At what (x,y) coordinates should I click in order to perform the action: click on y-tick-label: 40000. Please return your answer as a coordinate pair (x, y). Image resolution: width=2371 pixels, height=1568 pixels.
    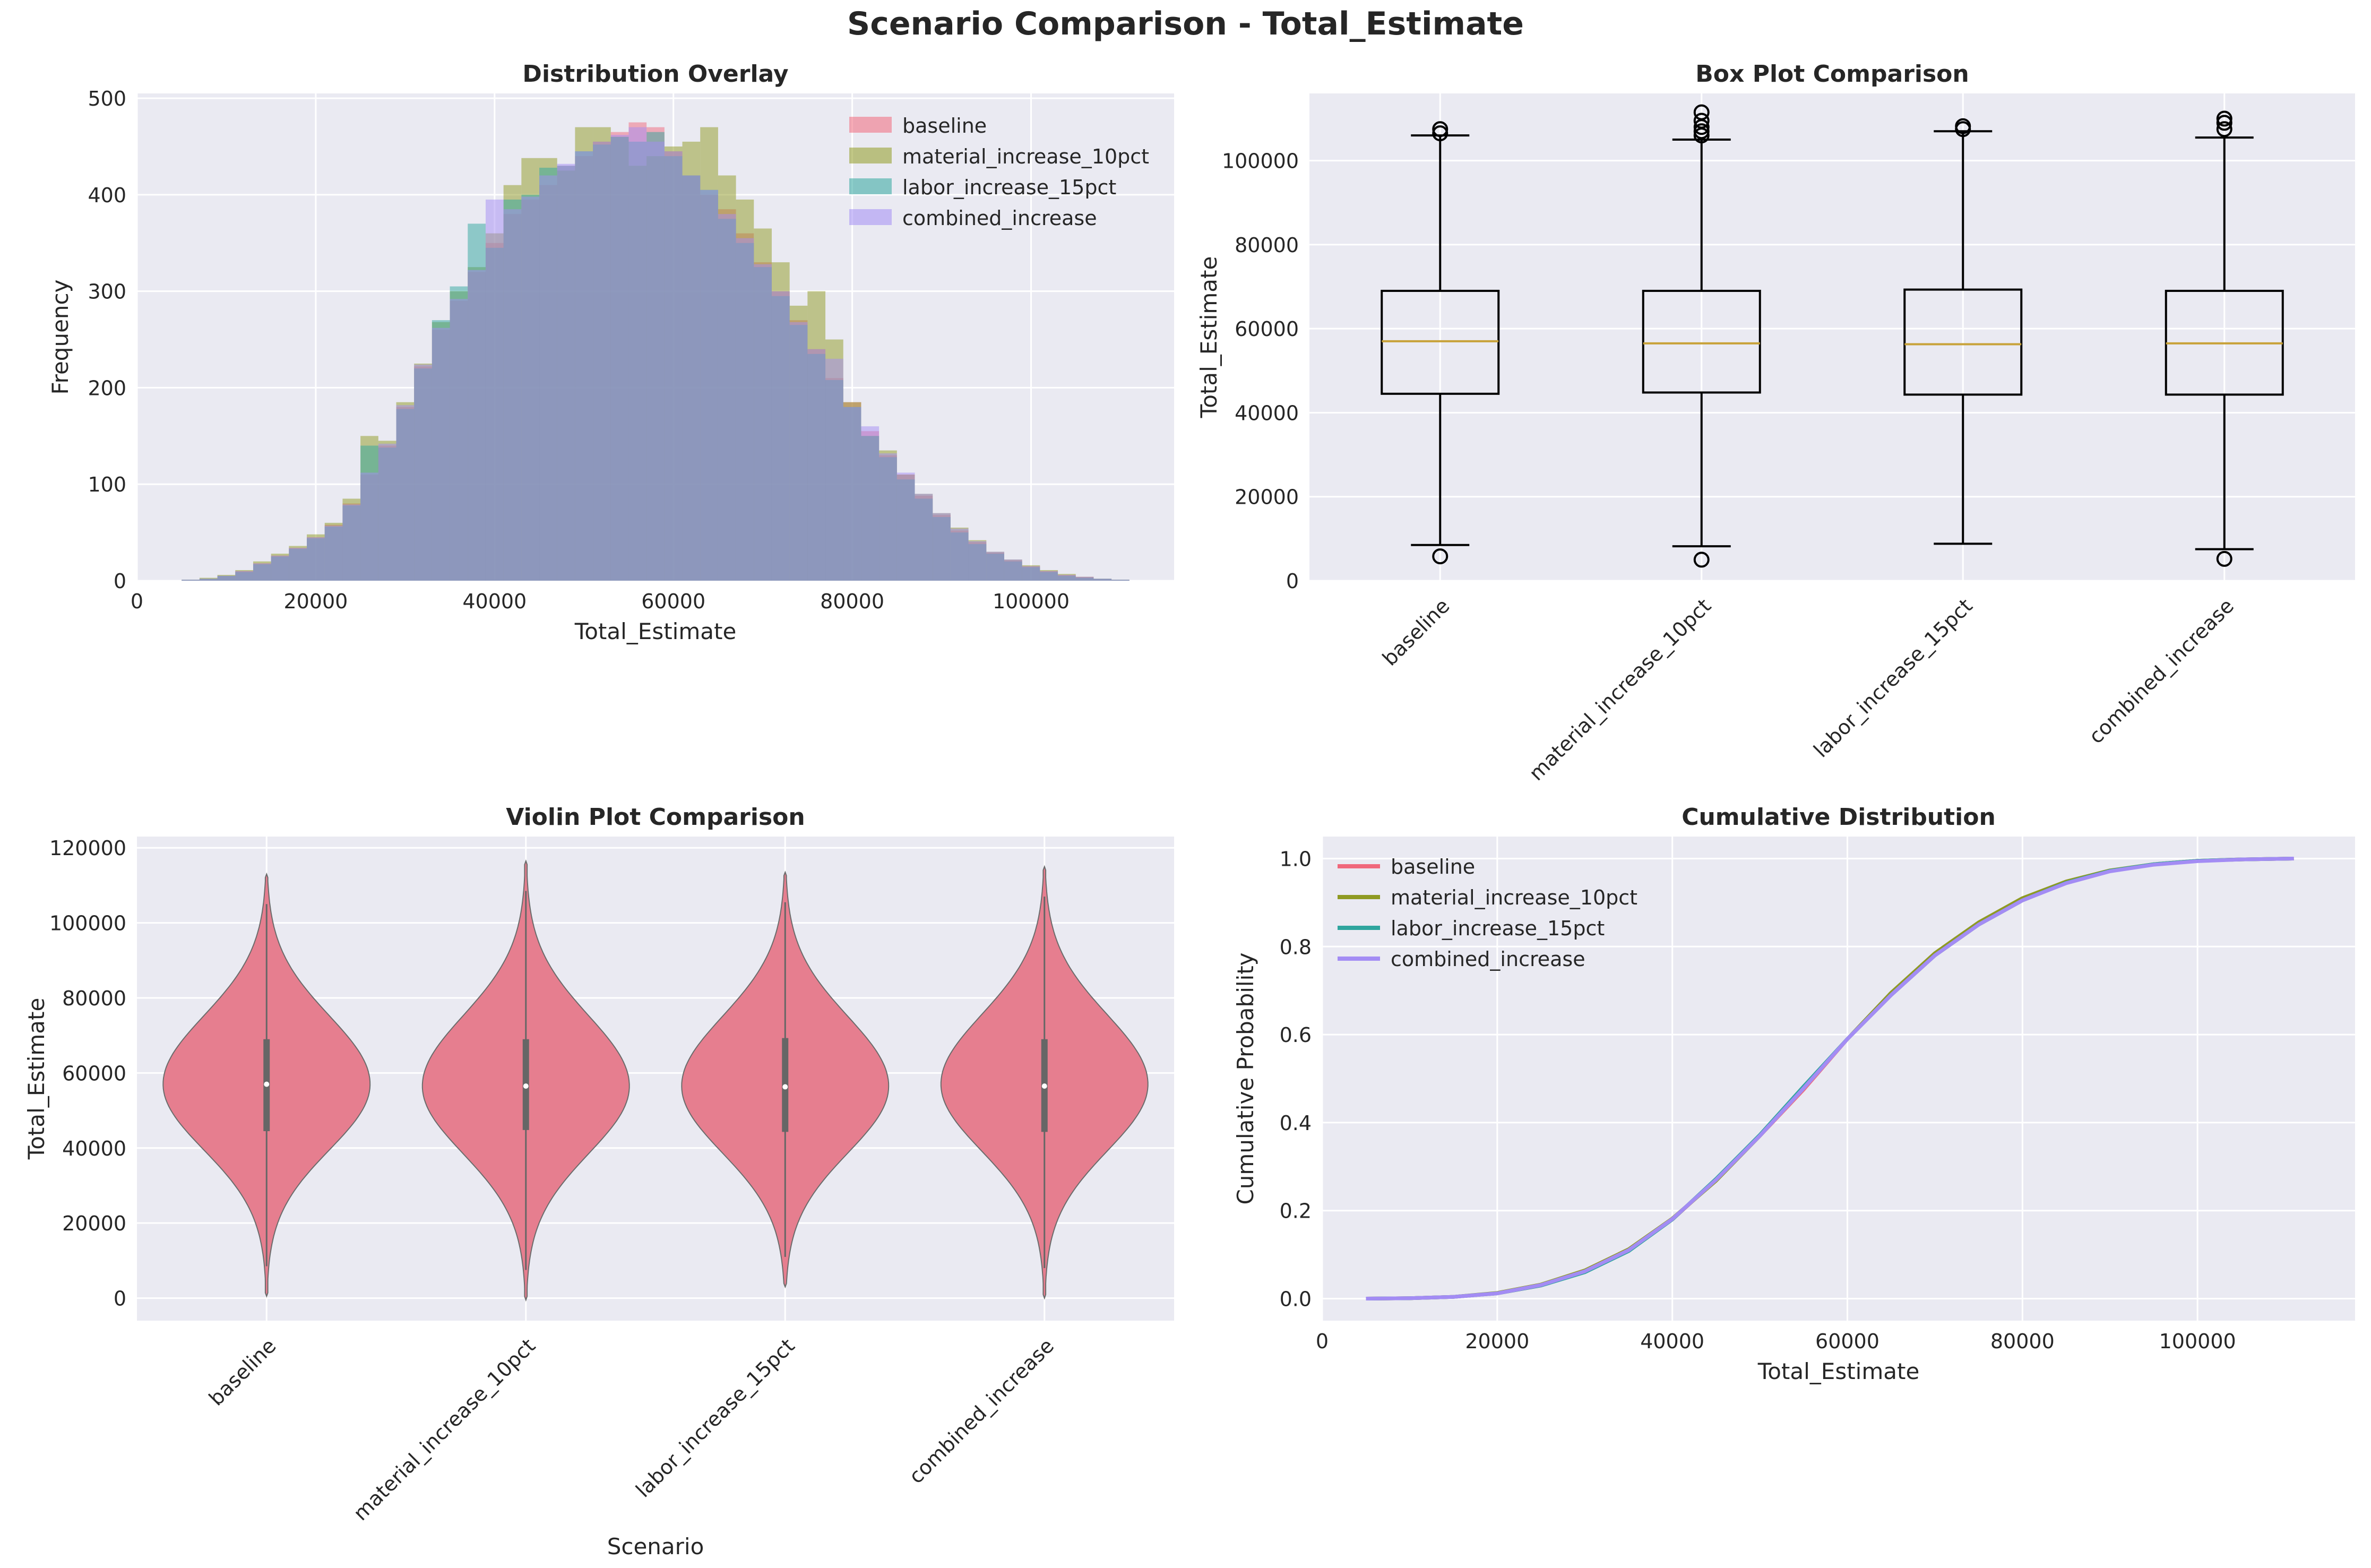
    Looking at the image, I should click on (1267, 413).